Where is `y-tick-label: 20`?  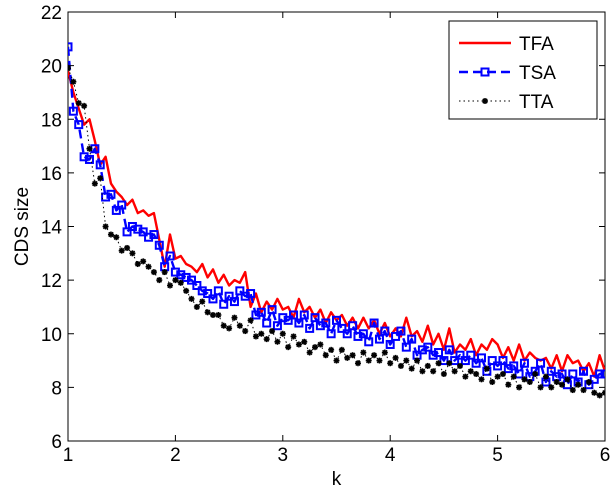 y-tick-label: 20 is located at coordinates (51, 67).